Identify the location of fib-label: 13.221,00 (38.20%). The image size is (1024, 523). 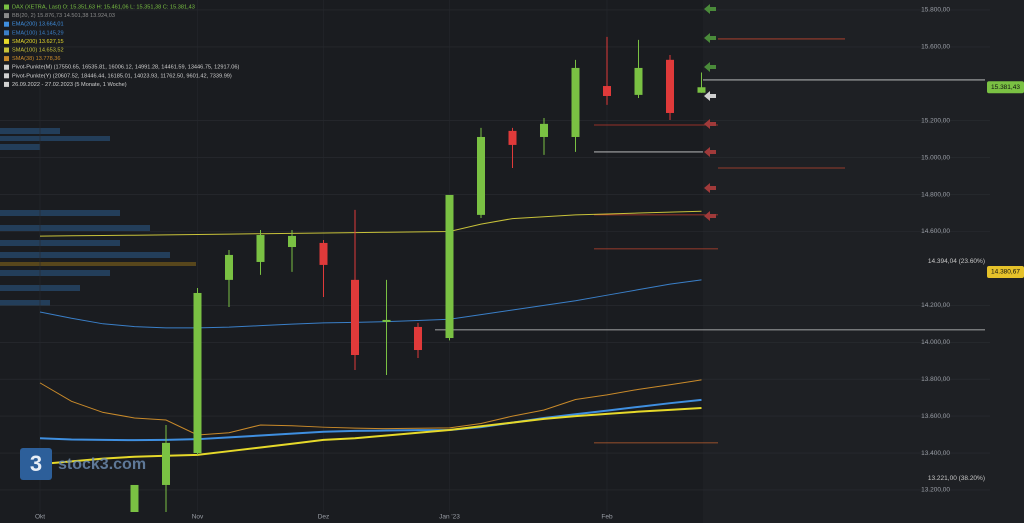
(956, 478).